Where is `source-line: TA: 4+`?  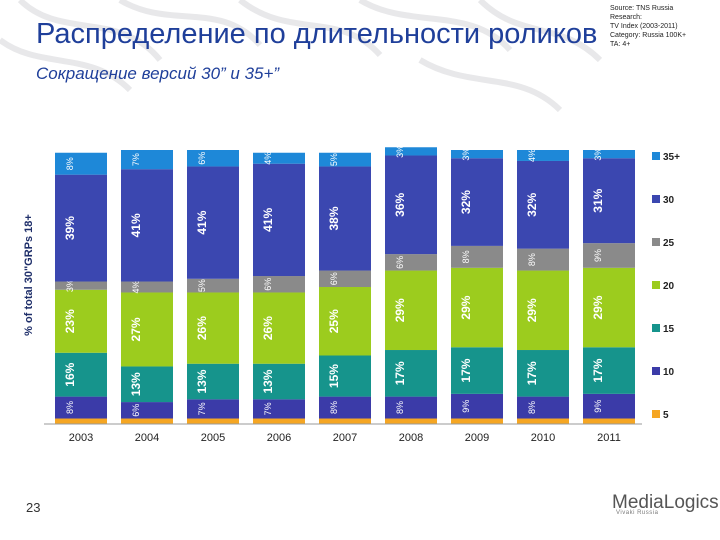
source-line: TA: 4+ is located at coordinates (620, 44).